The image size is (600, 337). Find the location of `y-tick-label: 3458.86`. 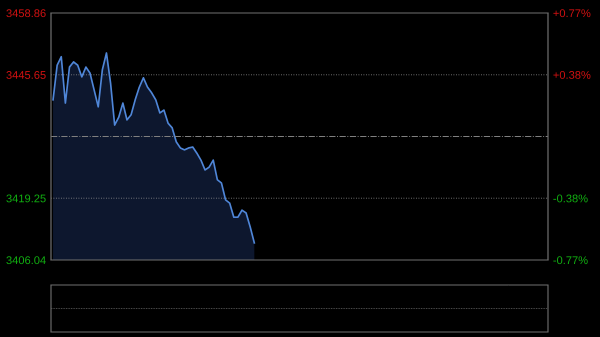

y-tick-label: 3458.86 is located at coordinates (26, 13).